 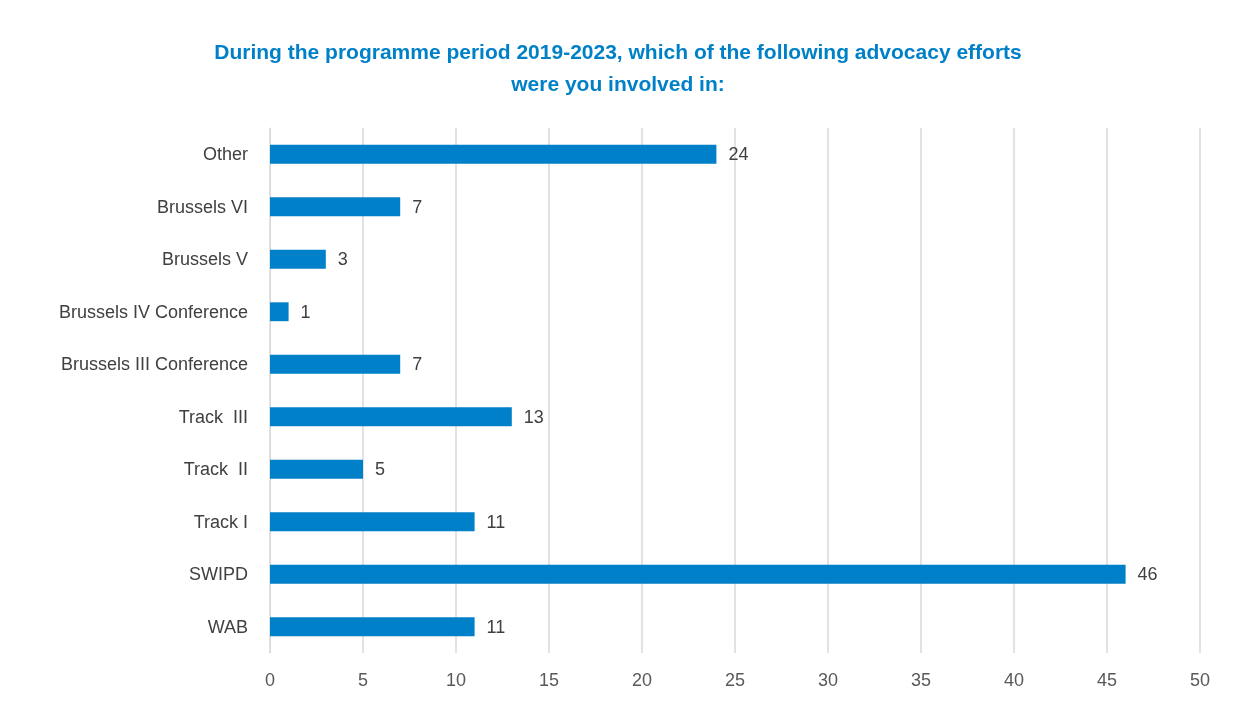 I want to click on x-tick-label: 40, so click(x=1014, y=680).